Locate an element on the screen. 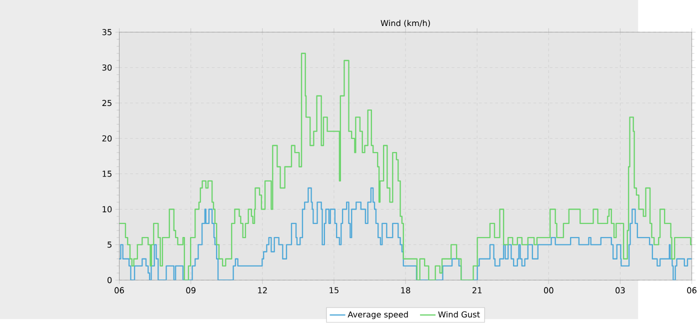  y-tick-label: 25 is located at coordinates (107, 103).